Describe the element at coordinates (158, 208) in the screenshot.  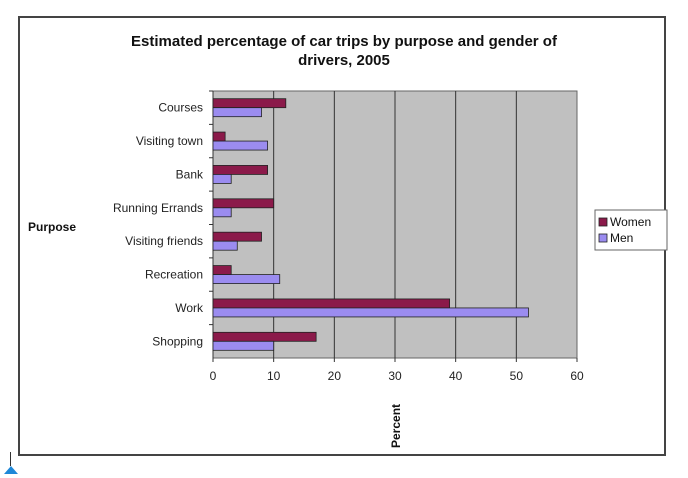
I see `category-label: Running Errands` at that location.